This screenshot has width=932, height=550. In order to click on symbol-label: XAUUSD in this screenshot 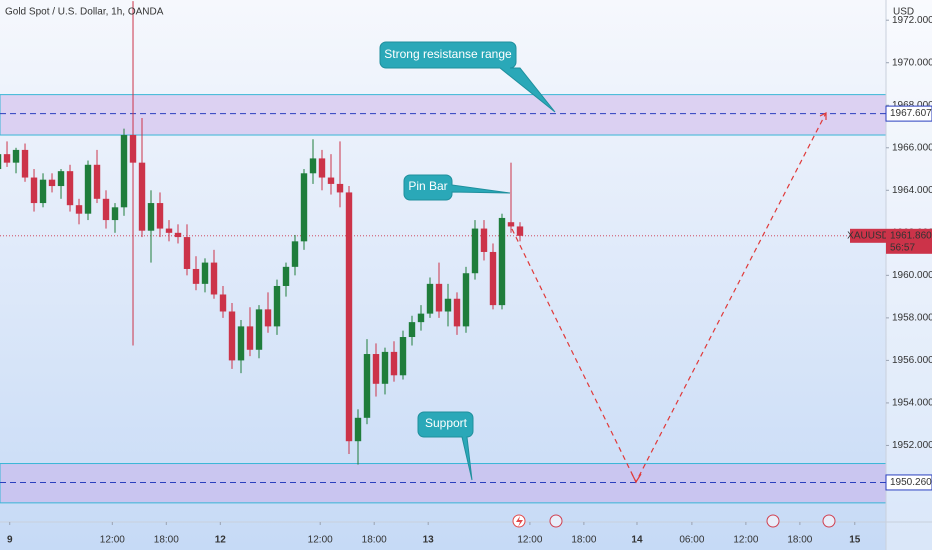, I will do `click(868, 235)`.